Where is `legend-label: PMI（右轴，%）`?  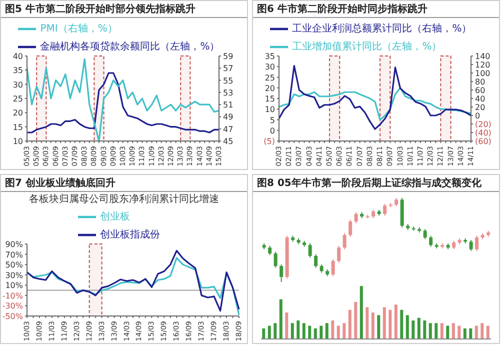 legend-label: PMI（右轴，%） is located at coordinates (79, 29).